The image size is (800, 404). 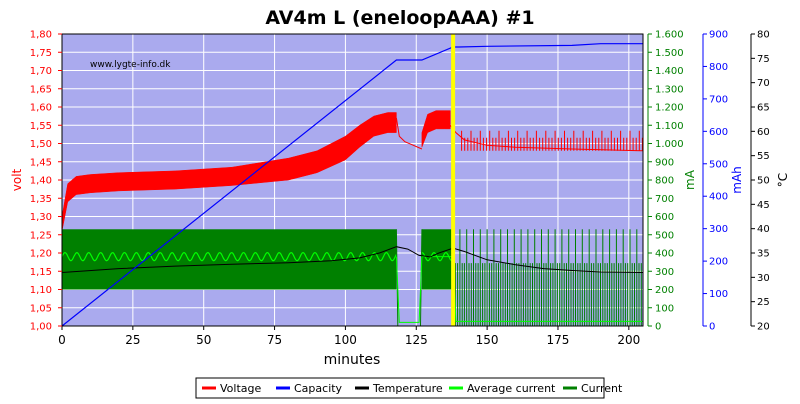 I want to click on mah-tick-label: 200, so click(x=718, y=262).